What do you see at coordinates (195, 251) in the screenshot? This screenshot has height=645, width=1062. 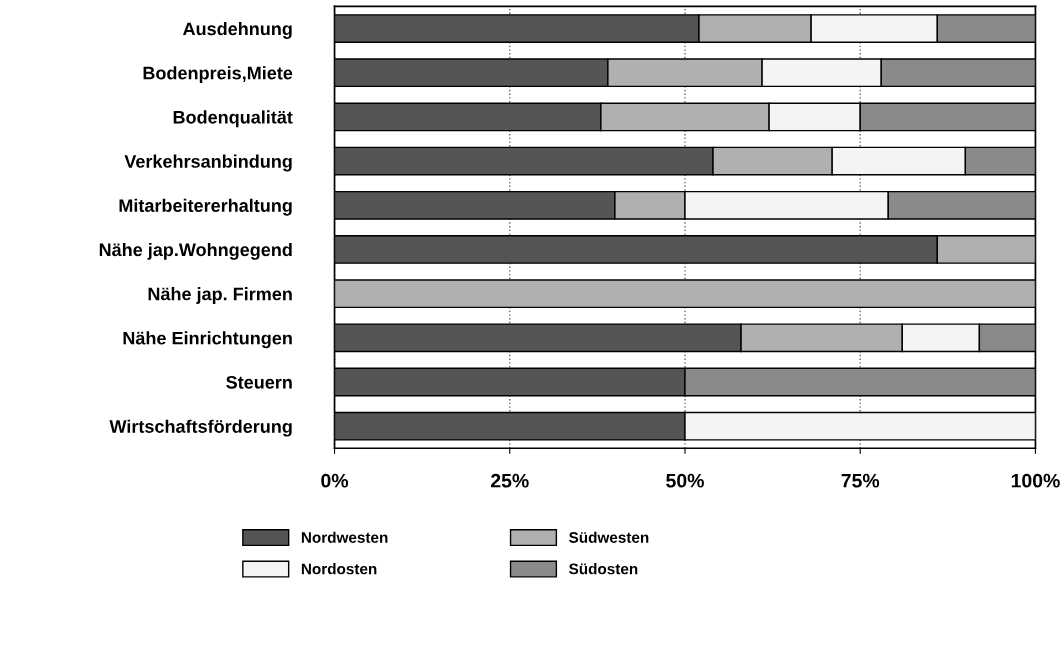 I see `y-tick-label: Nähe jap.Wohngegend` at bounding box center [195, 251].